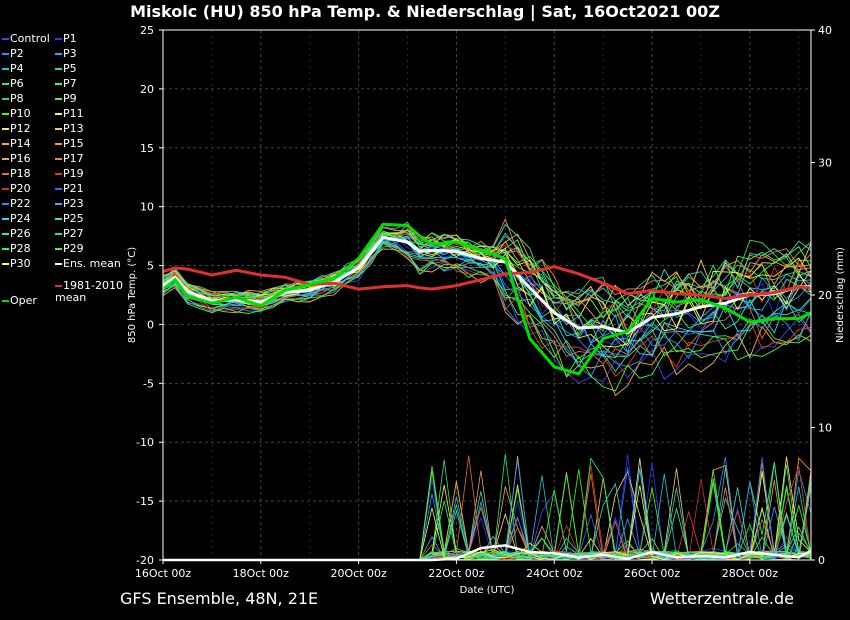 This screenshot has width=850, height=620. I want to click on legend-item: P16, so click(16, 159).